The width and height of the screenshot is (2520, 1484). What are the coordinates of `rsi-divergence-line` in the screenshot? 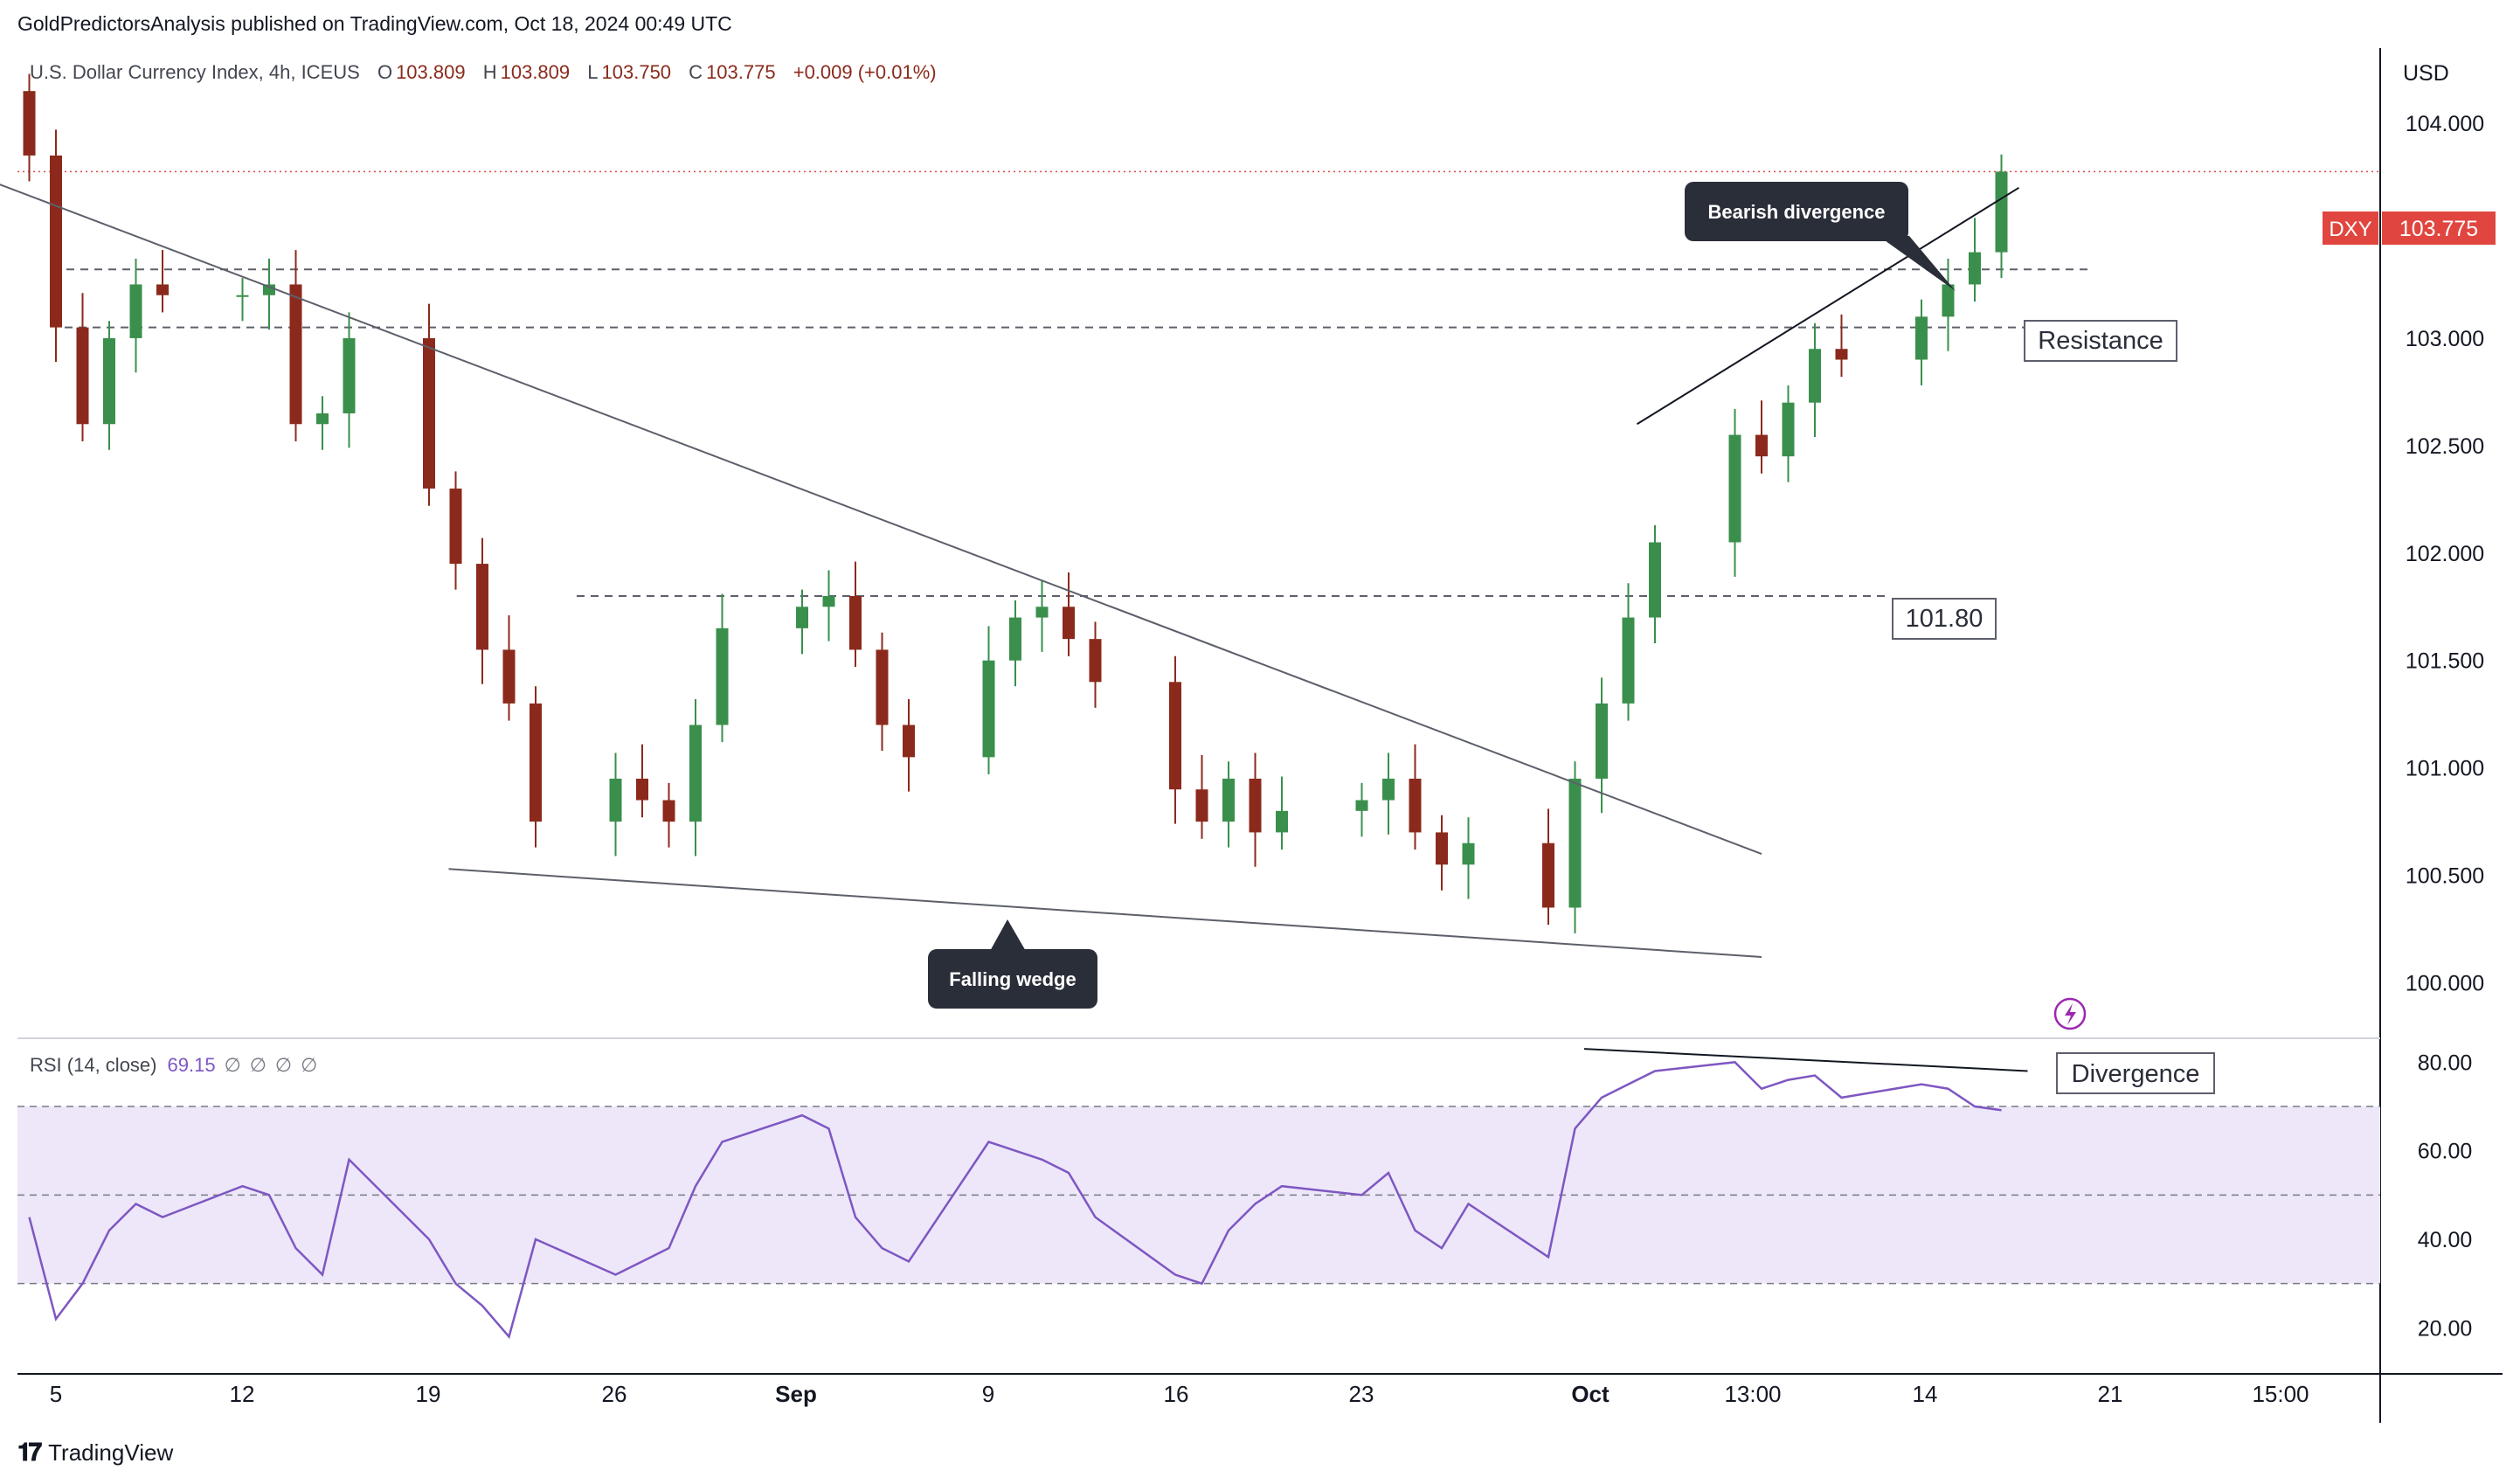 It's located at (1805, 1060).